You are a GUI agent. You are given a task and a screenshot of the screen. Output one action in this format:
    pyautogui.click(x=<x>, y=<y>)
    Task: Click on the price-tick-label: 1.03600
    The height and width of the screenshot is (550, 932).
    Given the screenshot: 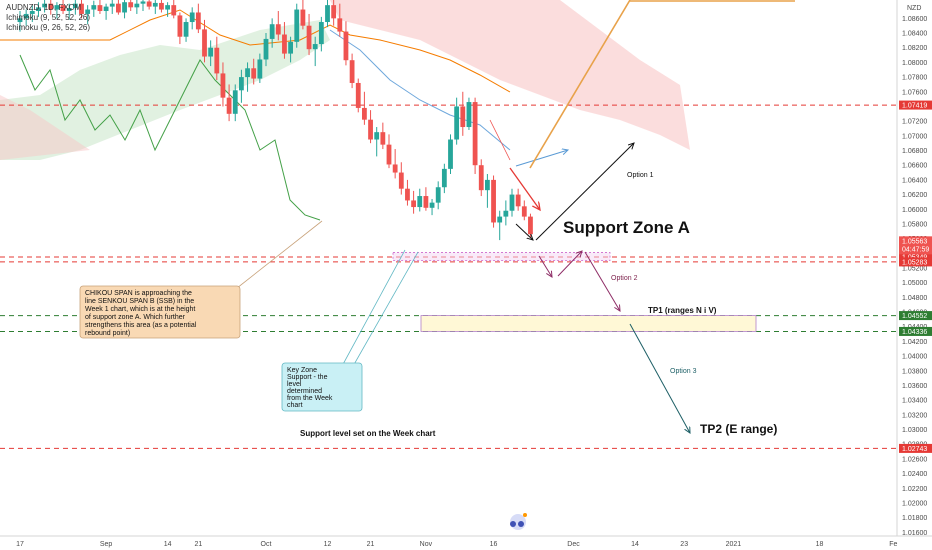 What is the action you would take?
    pyautogui.click(x=914, y=386)
    